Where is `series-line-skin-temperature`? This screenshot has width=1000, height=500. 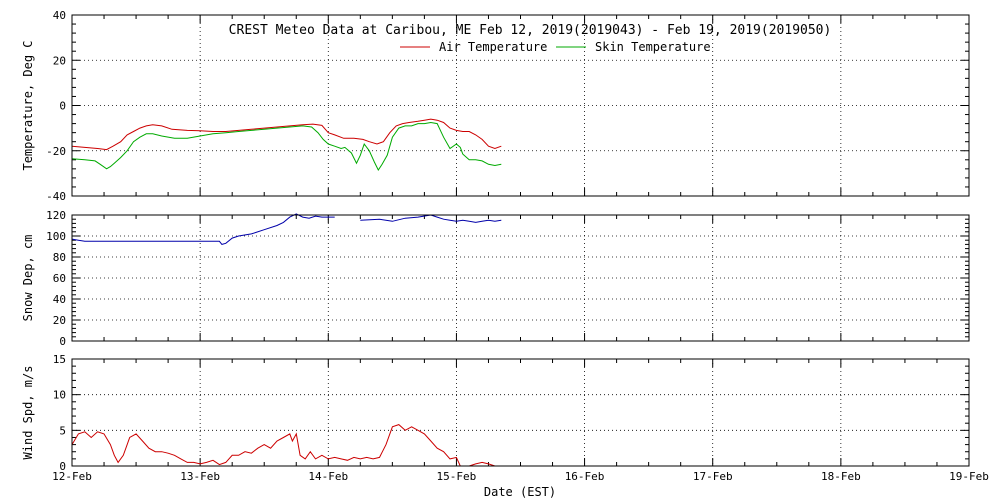 series-line-skin-temperature is located at coordinates (286, 146).